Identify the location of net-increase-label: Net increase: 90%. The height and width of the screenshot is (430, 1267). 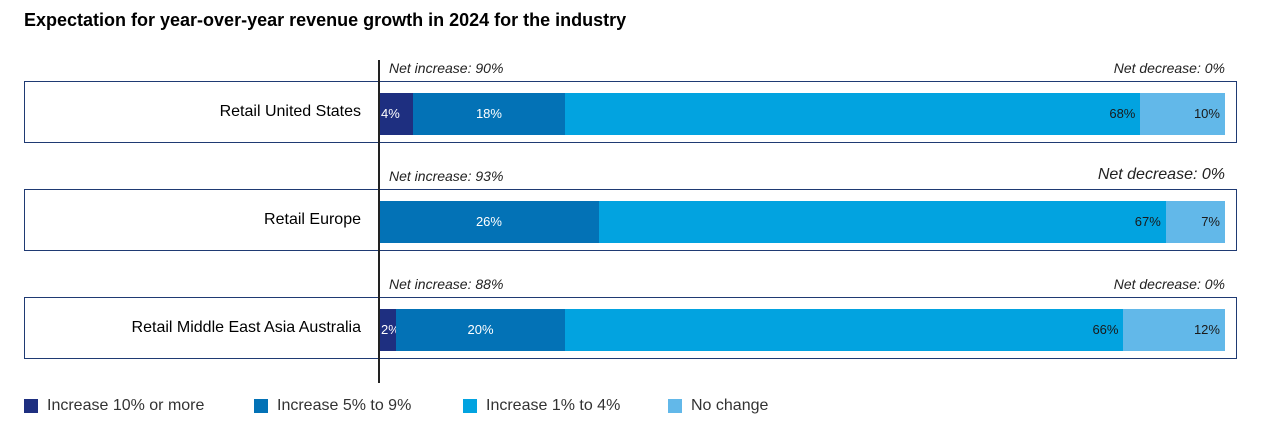
(446, 68).